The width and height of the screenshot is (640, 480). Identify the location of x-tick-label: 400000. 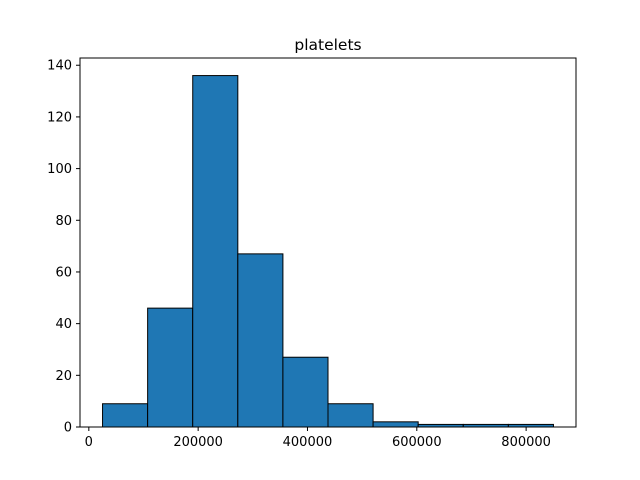
(308, 442).